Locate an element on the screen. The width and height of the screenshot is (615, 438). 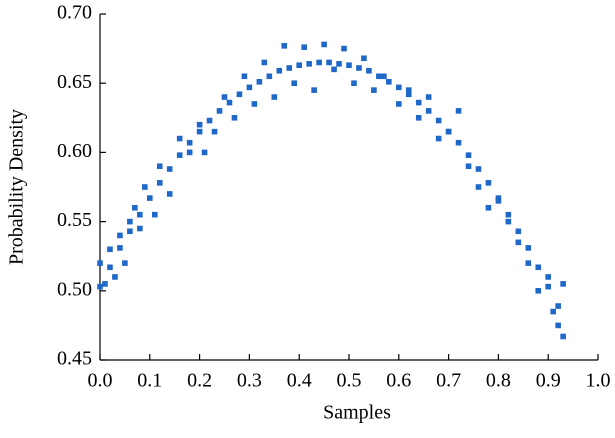
x-tick-label: 0.3 is located at coordinates (249, 381).